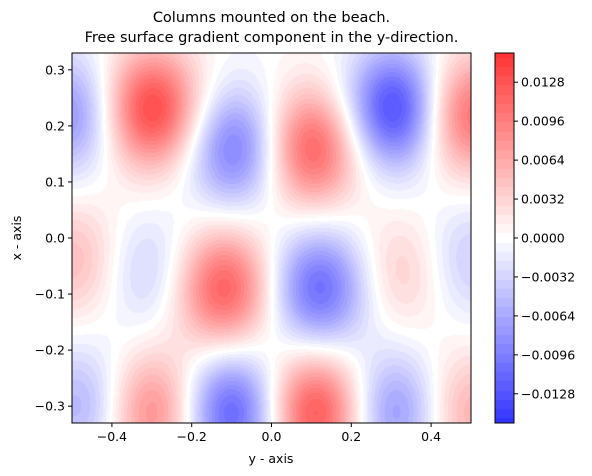 The height and width of the screenshot is (476, 592). What do you see at coordinates (16, 238) in the screenshot?
I see `y-axis-label: x - axis` at bounding box center [16, 238].